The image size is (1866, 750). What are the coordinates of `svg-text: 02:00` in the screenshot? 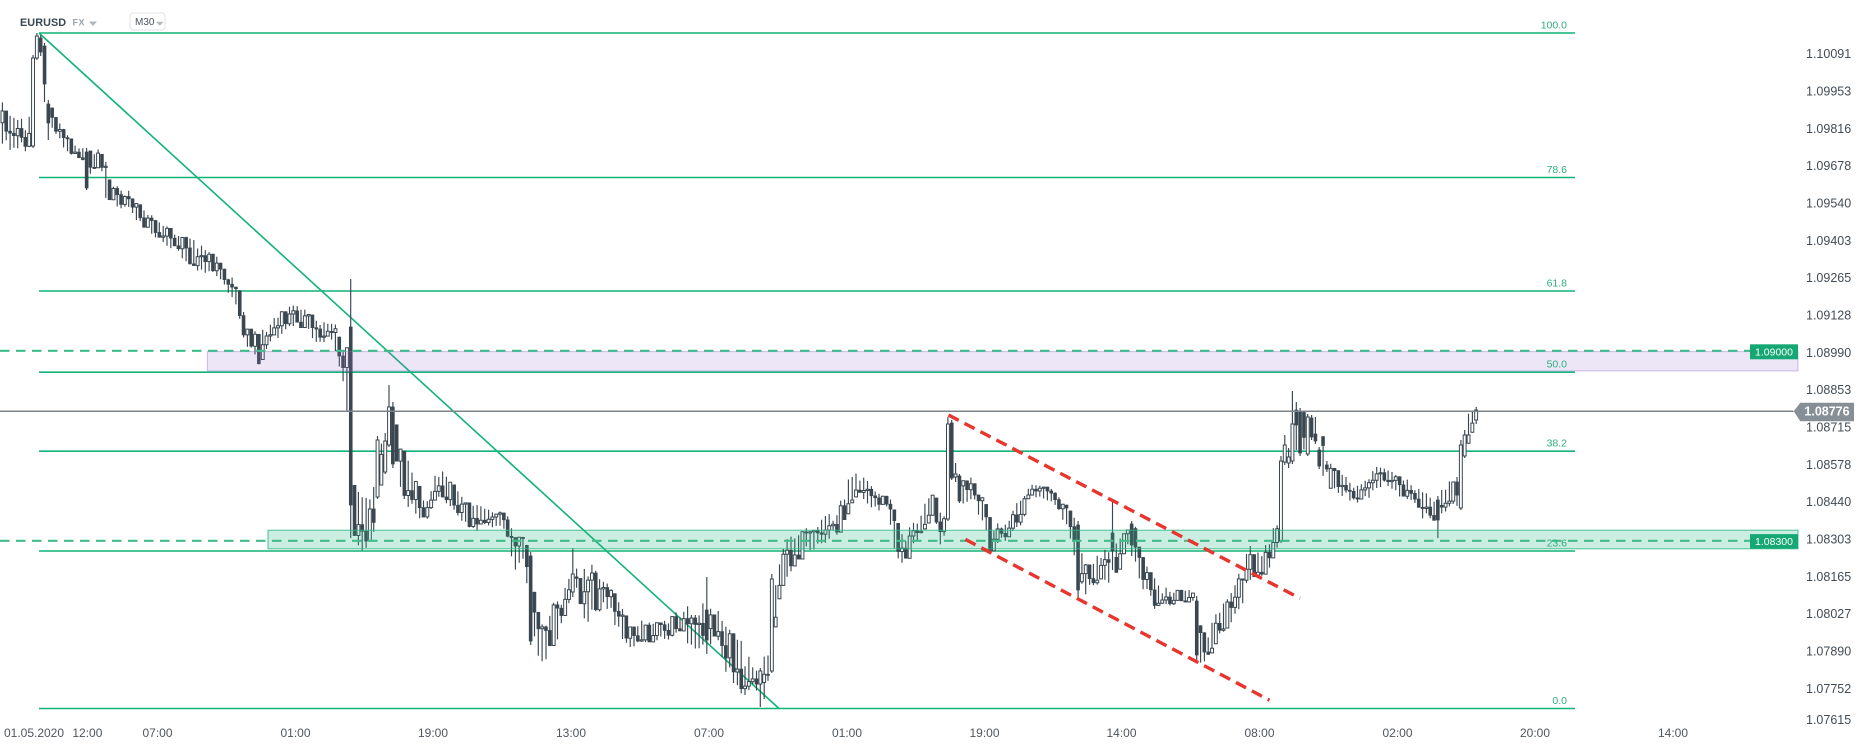 It's located at (1397, 733).